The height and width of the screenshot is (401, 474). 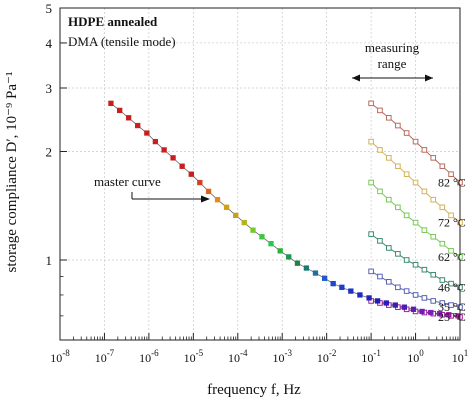 What do you see at coordinates (452, 257) in the screenshot?
I see `series-label: 62 °C` at bounding box center [452, 257].